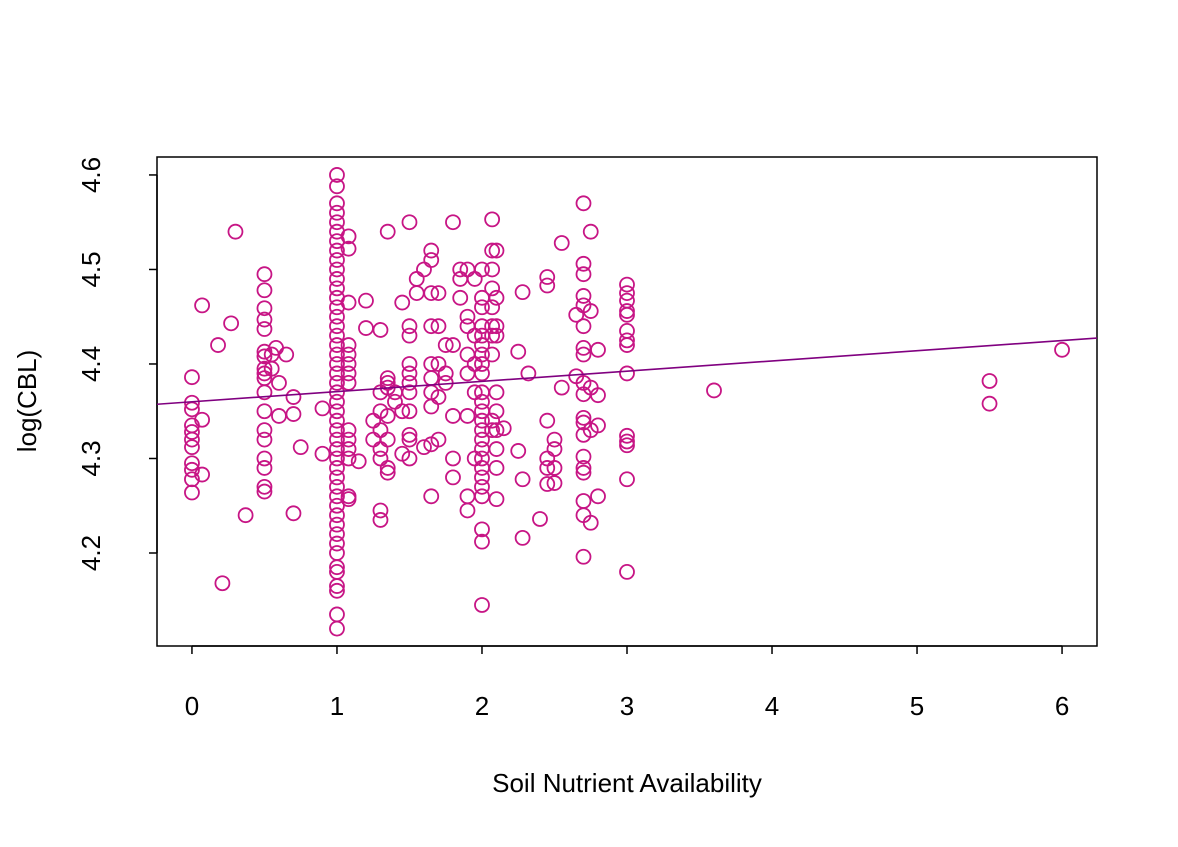  Describe the element at coordinates (91, 269) in the screenshot. I see `y-tick-label: 4.5` at that location.